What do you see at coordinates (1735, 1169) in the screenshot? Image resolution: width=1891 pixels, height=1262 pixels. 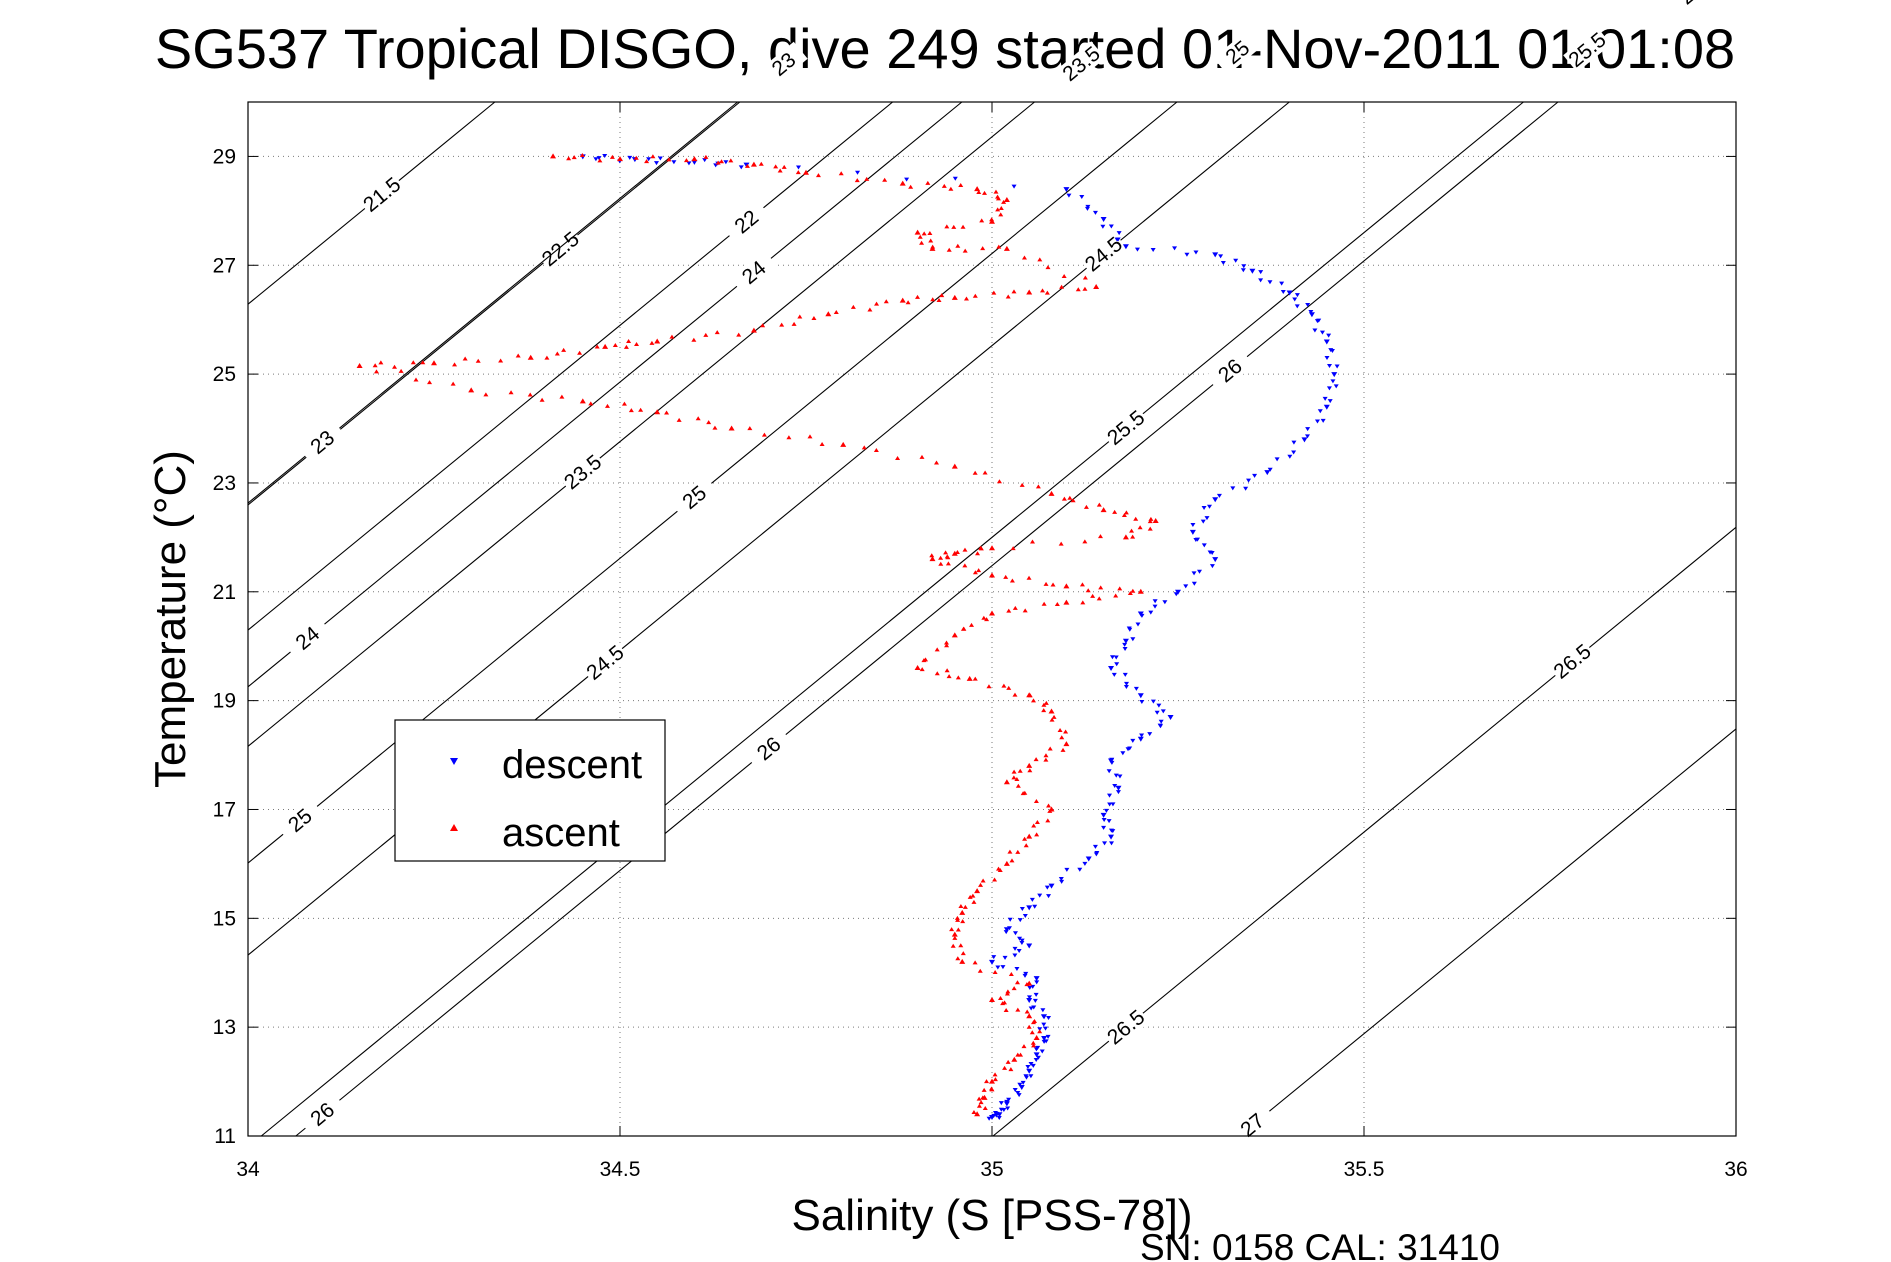 I see `x-tick-label: 36` at bounding box center [1735, 1169].